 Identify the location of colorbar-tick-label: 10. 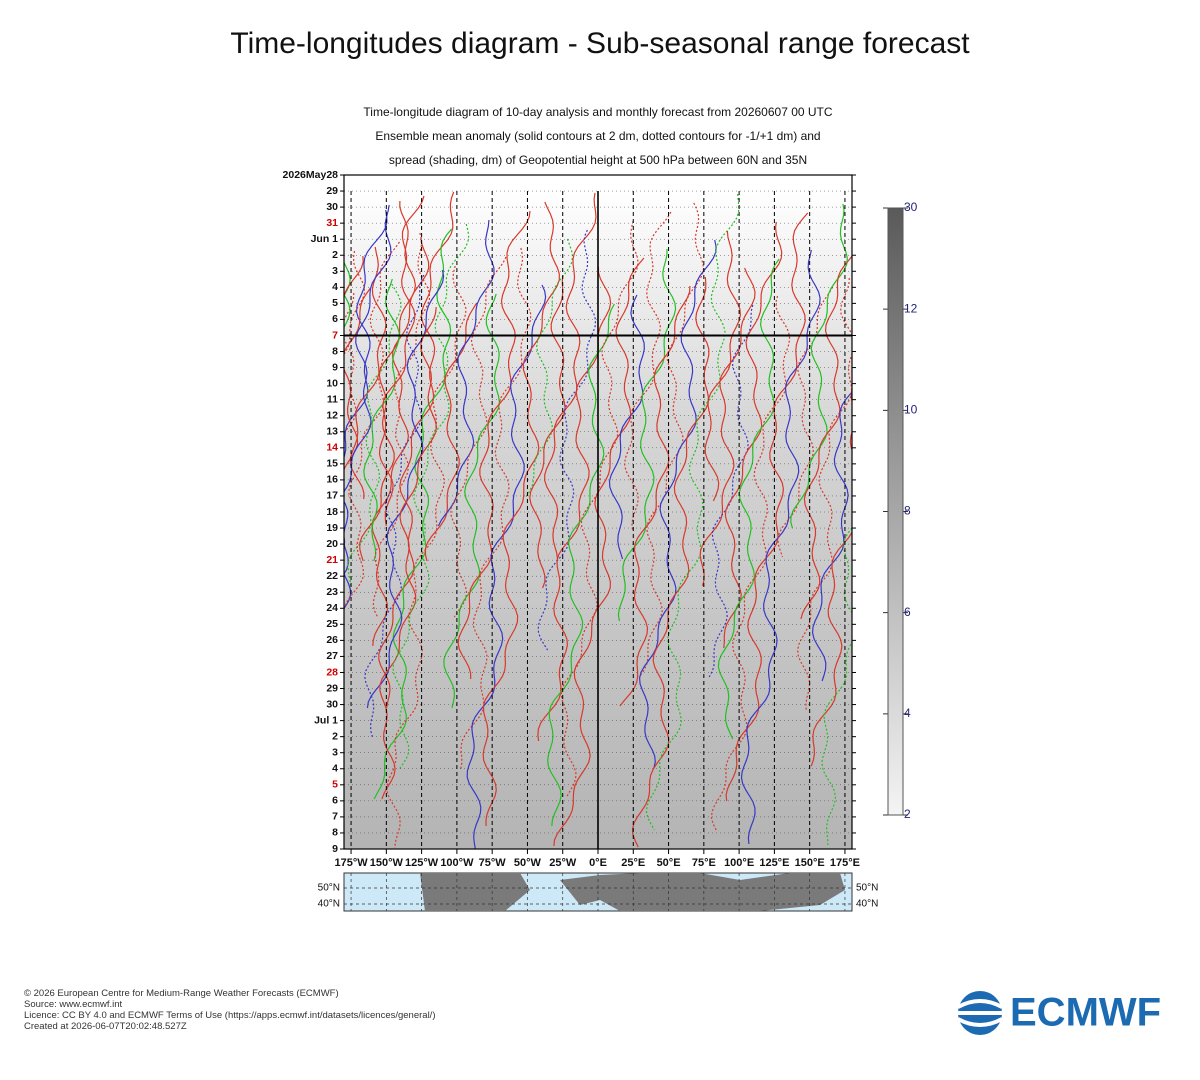
(911, 410).